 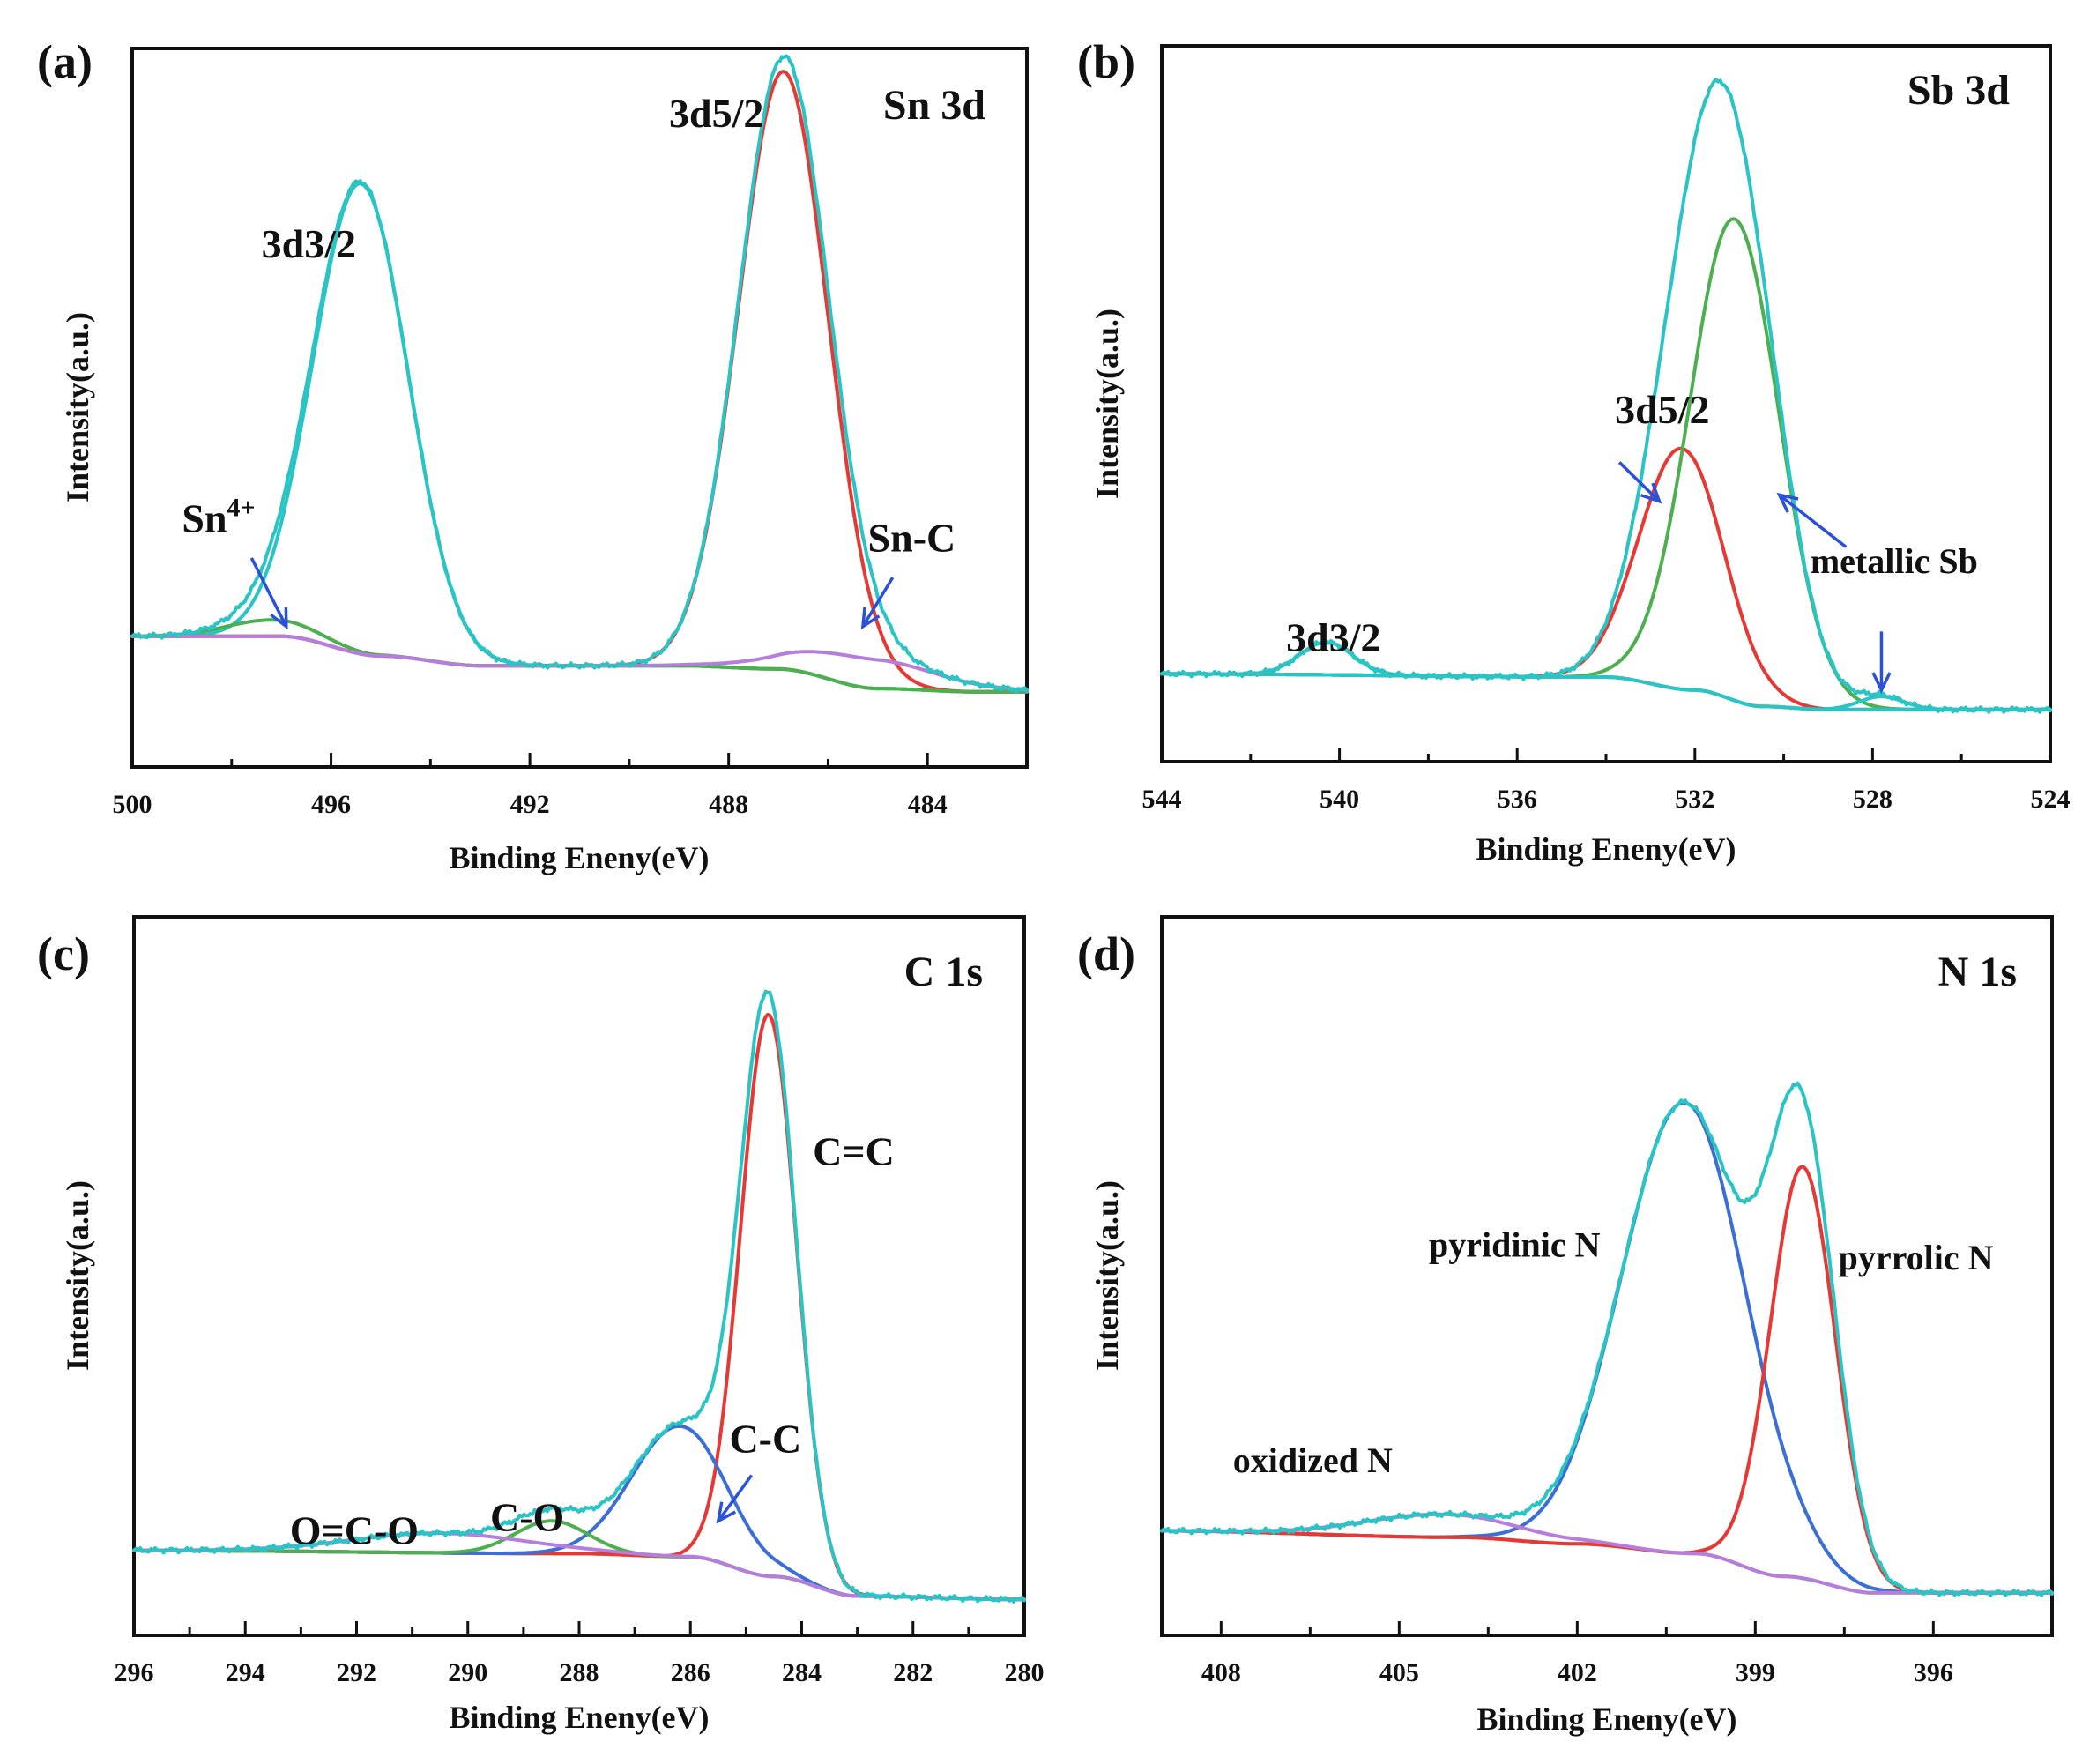 I want to click on panel-title: N 1s, so click(x=1977, y=972).